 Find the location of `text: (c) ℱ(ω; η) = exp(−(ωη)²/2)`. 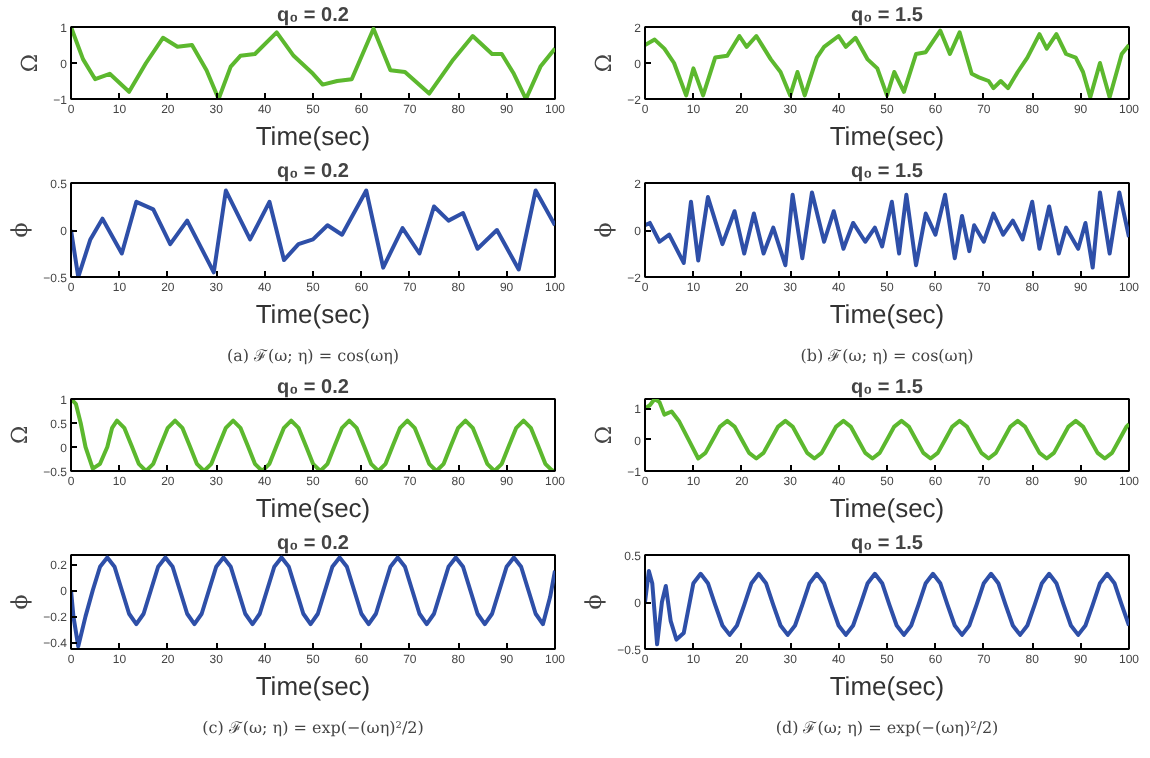

text: (c) ℱ(ω; η) = exp(−(ωη)²/2) is located at coordinates (313, 728).